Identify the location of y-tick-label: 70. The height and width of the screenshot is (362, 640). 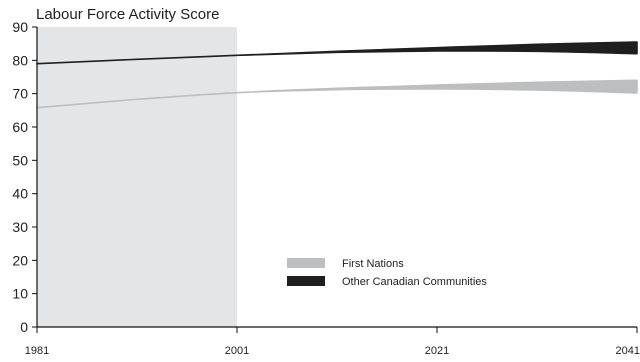
(20, 94).